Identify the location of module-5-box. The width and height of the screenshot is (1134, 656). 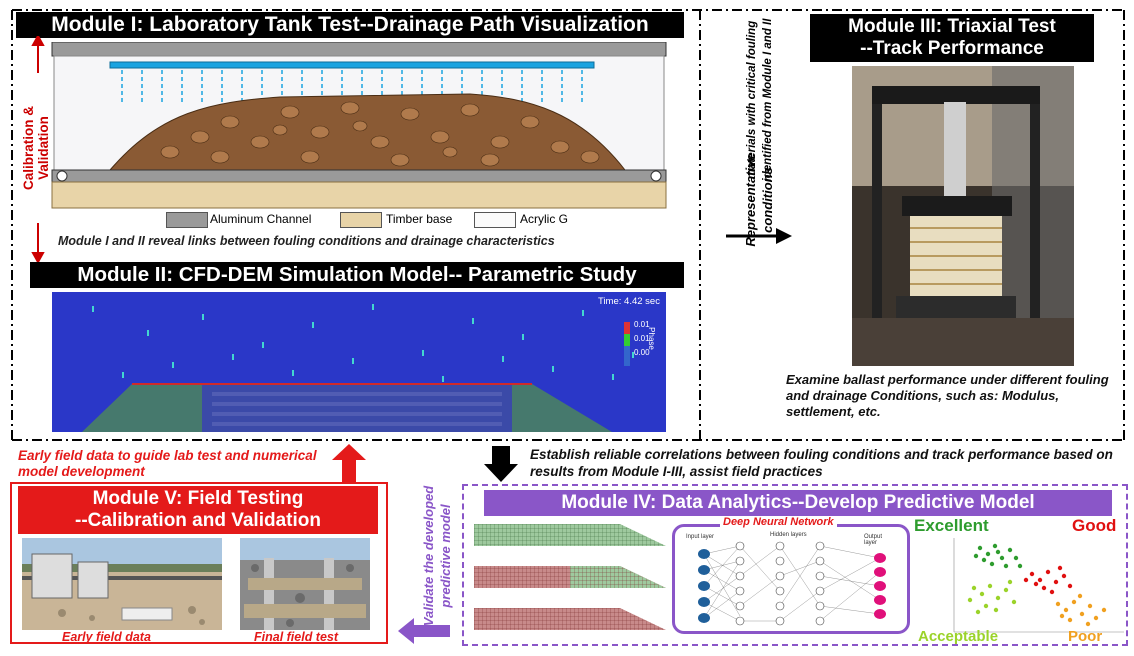
(199, 563).